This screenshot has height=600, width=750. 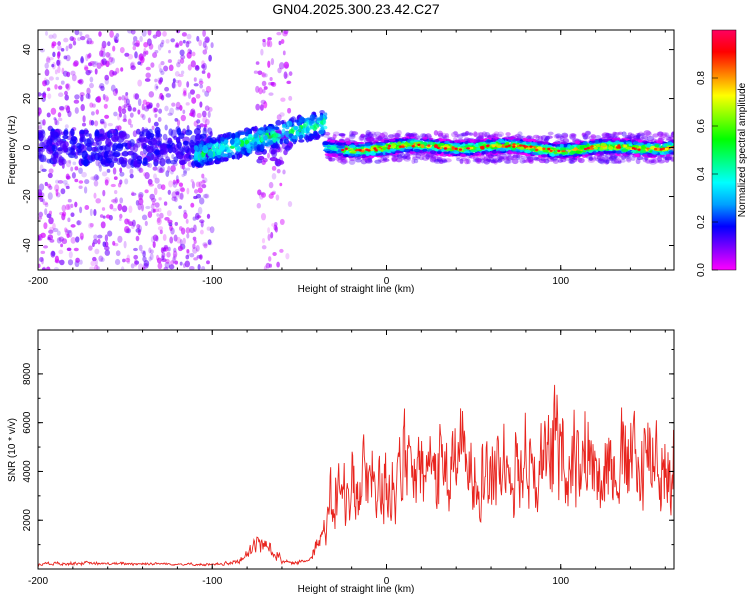 I want to click on colorbar-tick-label: 0.0, so click(x=701, y=270).